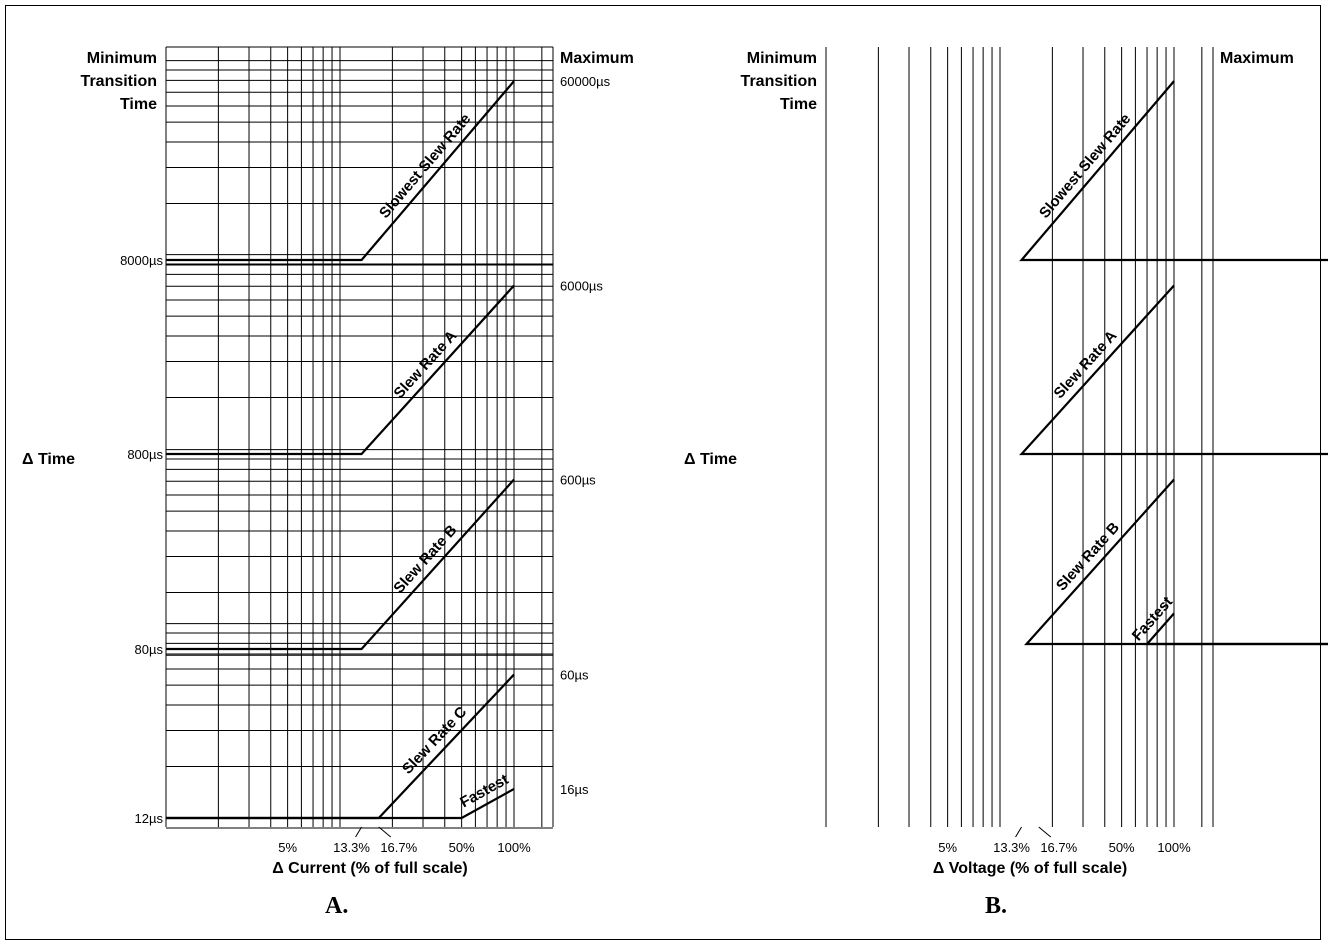  What do you see at coordinates (370, 868) in the screenshot?
I see `x-axis-label: Δ Current (% of full scale)` at bounding box center [370, 868].